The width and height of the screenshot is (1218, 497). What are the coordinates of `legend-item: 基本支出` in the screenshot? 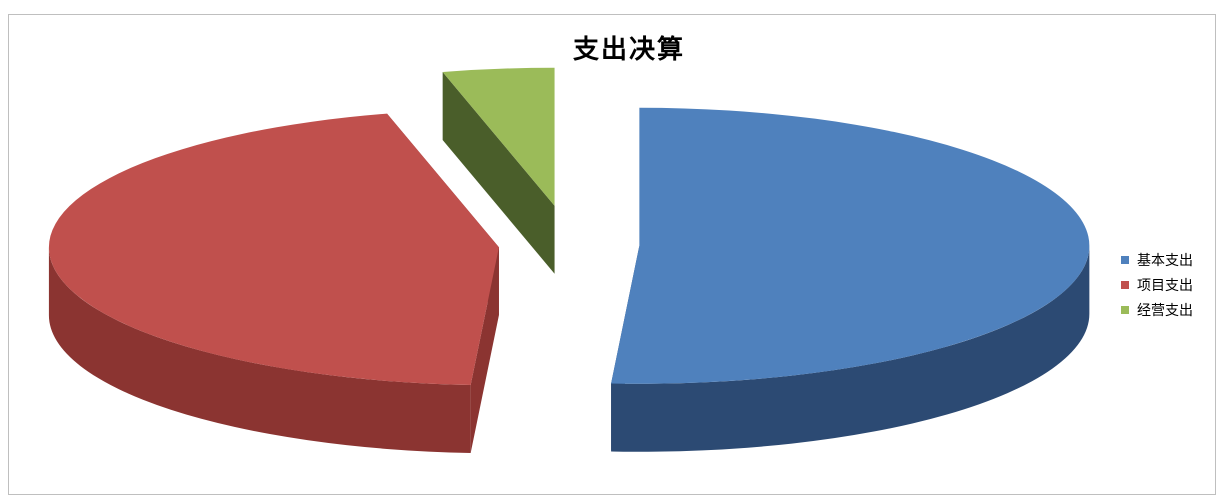 It's located at (1157, 259).